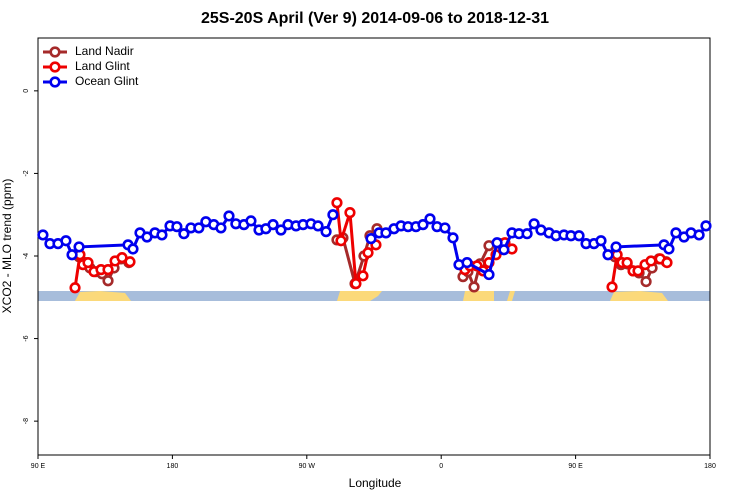 The image size is (750, 500). I want to click on y-axis-label: XCO2 - MLO trend (ppm), so click(7, 246).